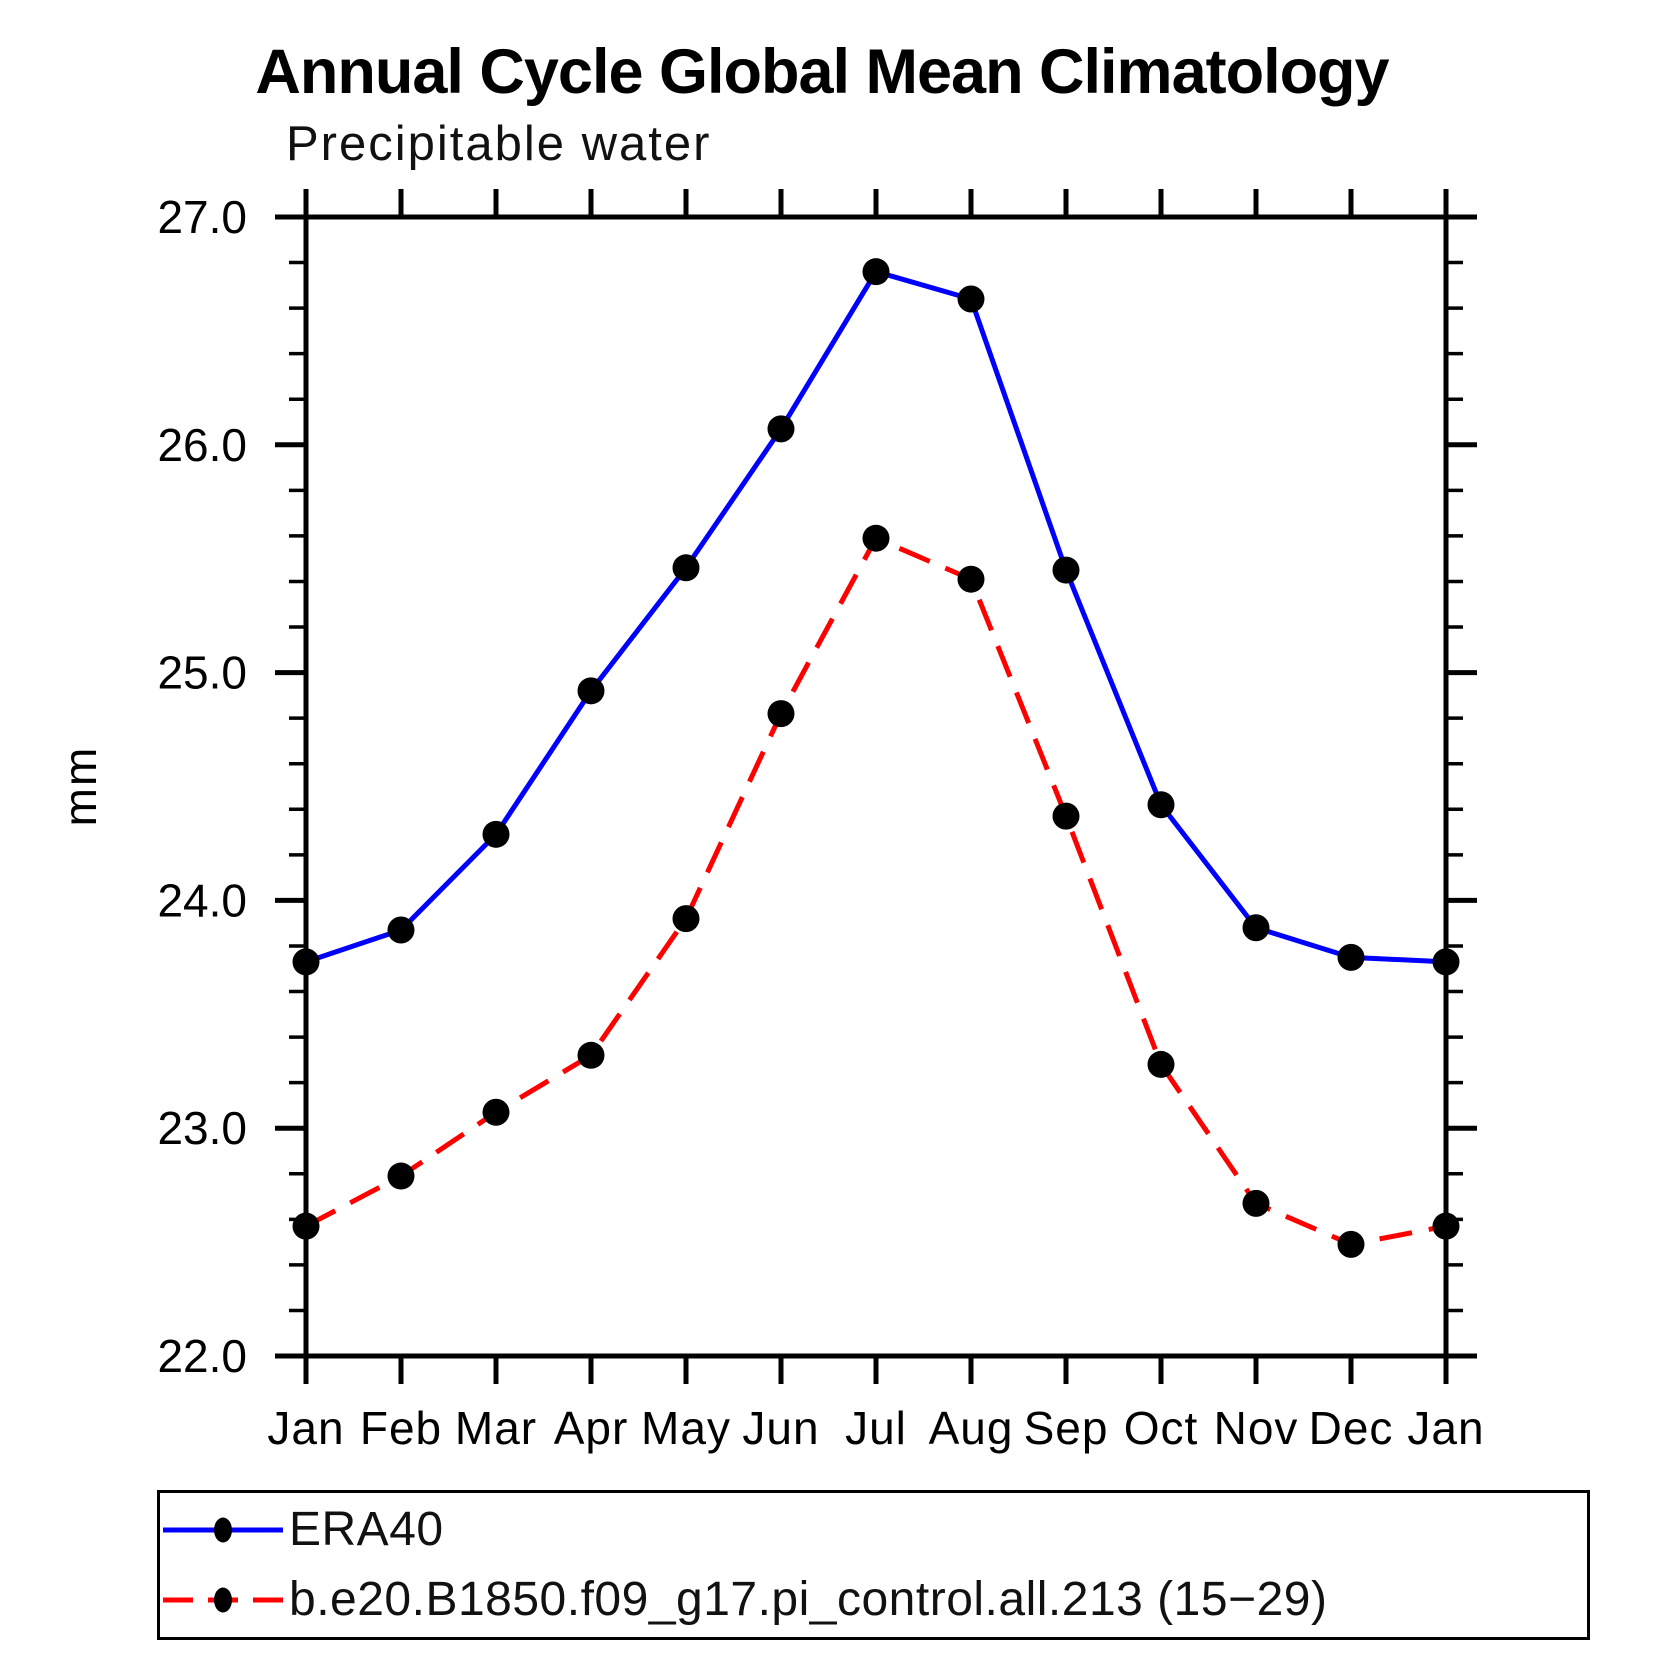 The width and height of the screenshot is (1680, 1680). Describe the element at coordinates (366, 1529) in the screenshot. I see `legend-label-era40: ERA40` at that location.